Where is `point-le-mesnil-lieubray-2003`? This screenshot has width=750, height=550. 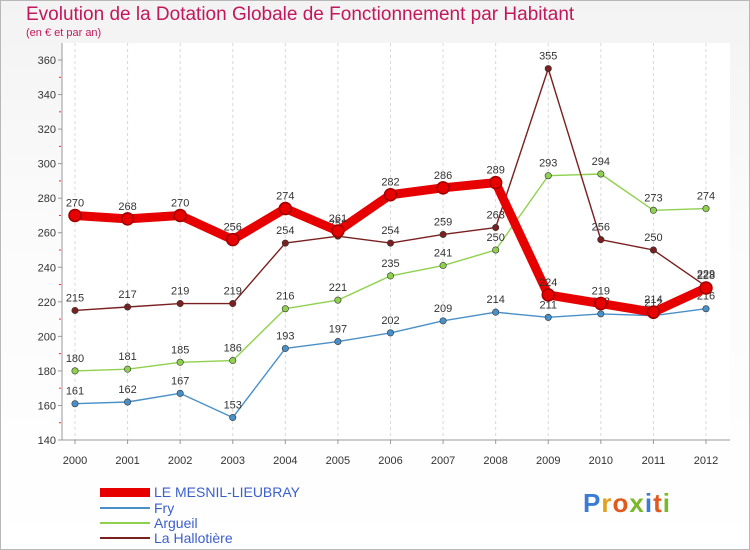 point-le-mesnil-lieubray-2003 is located at coordinates (233, 239).